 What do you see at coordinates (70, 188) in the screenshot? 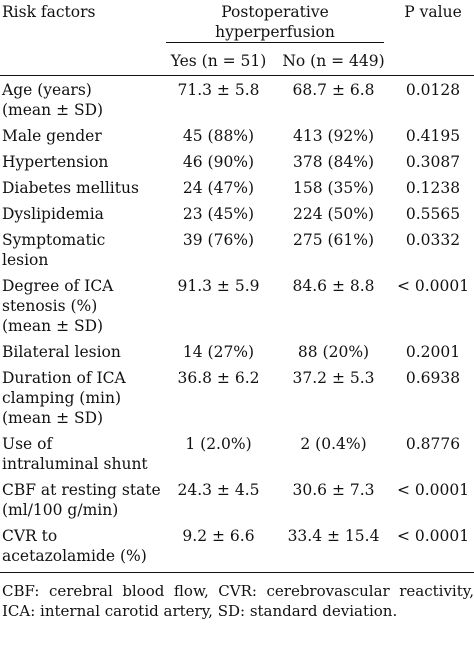
I see `risk-factor-line: Diabetes mellitus` at bounding box center [70, 188].